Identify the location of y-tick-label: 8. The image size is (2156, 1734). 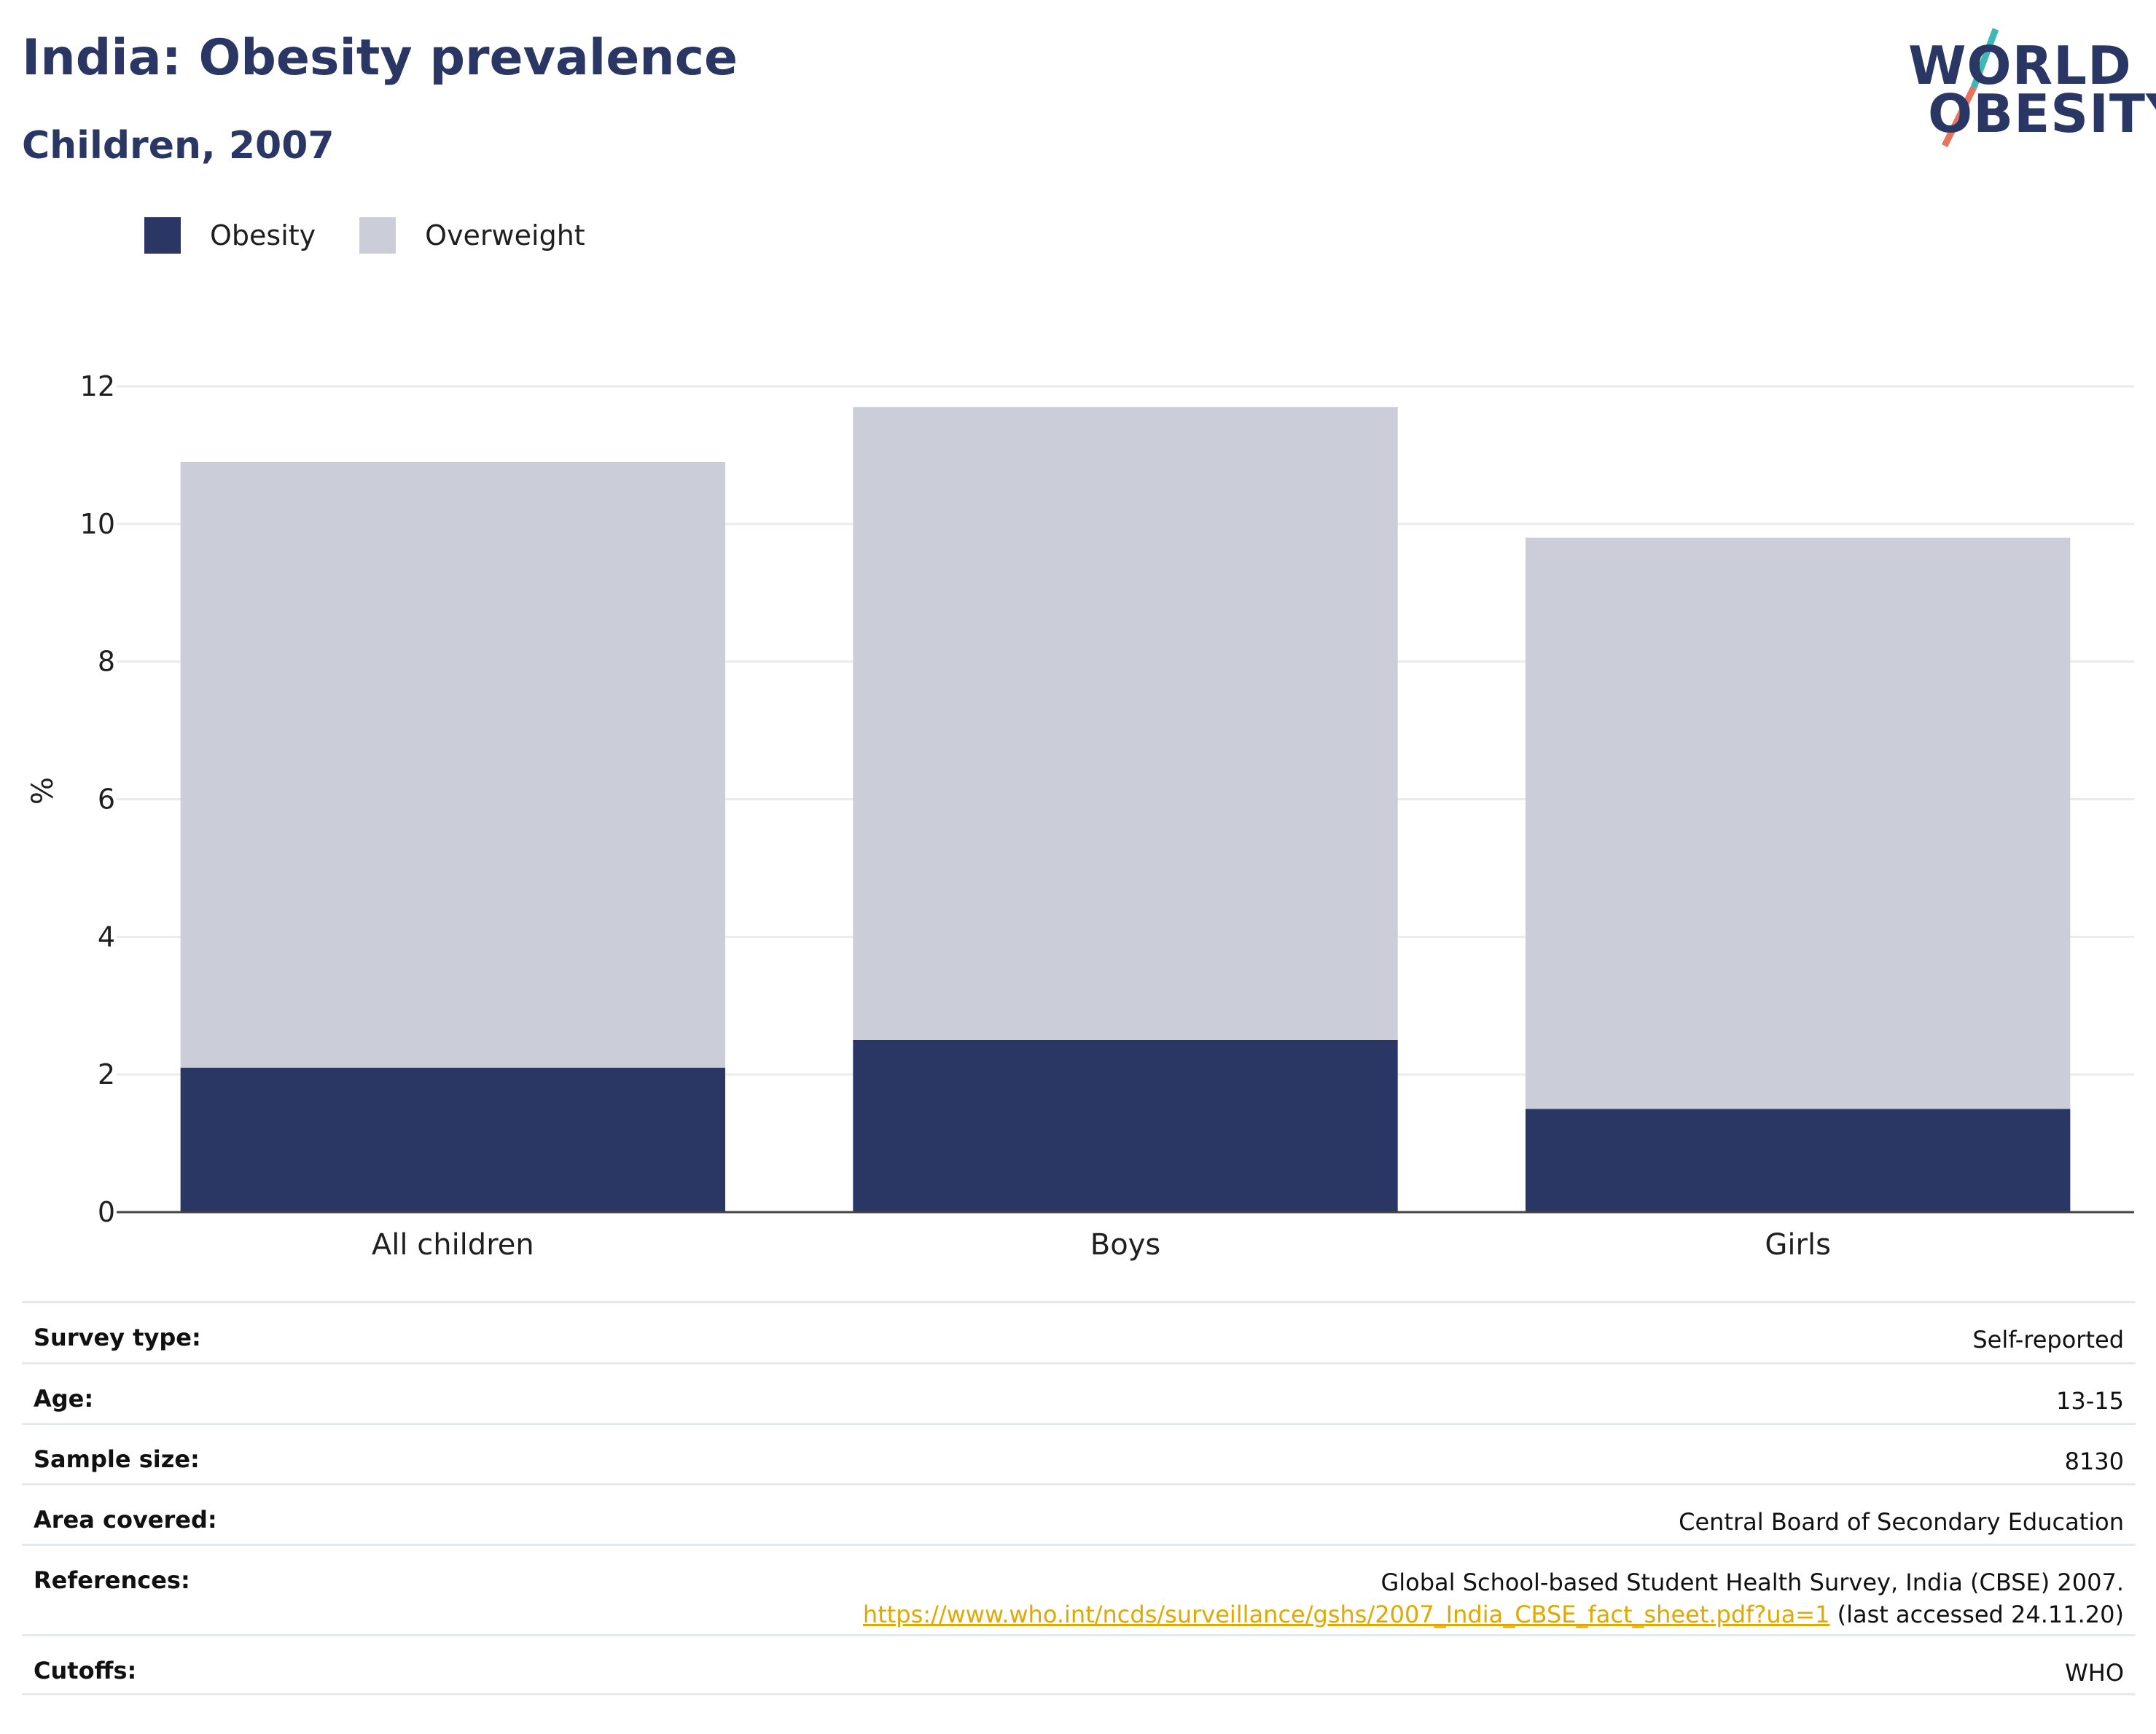
(106, 662).